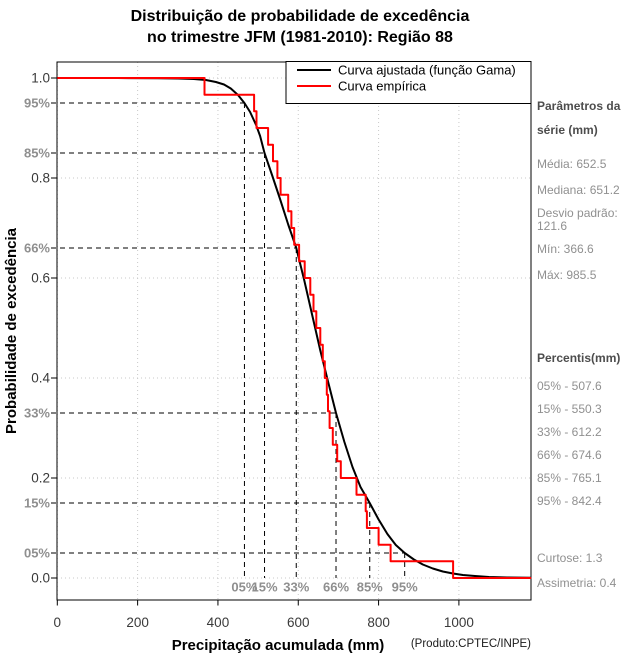 This screenshot has height=660, width=640. What do you see at coordinates (37, 248) in the screenshot?
I see `exceedance-axis-label: 66%` at bounding box center [37, 248].